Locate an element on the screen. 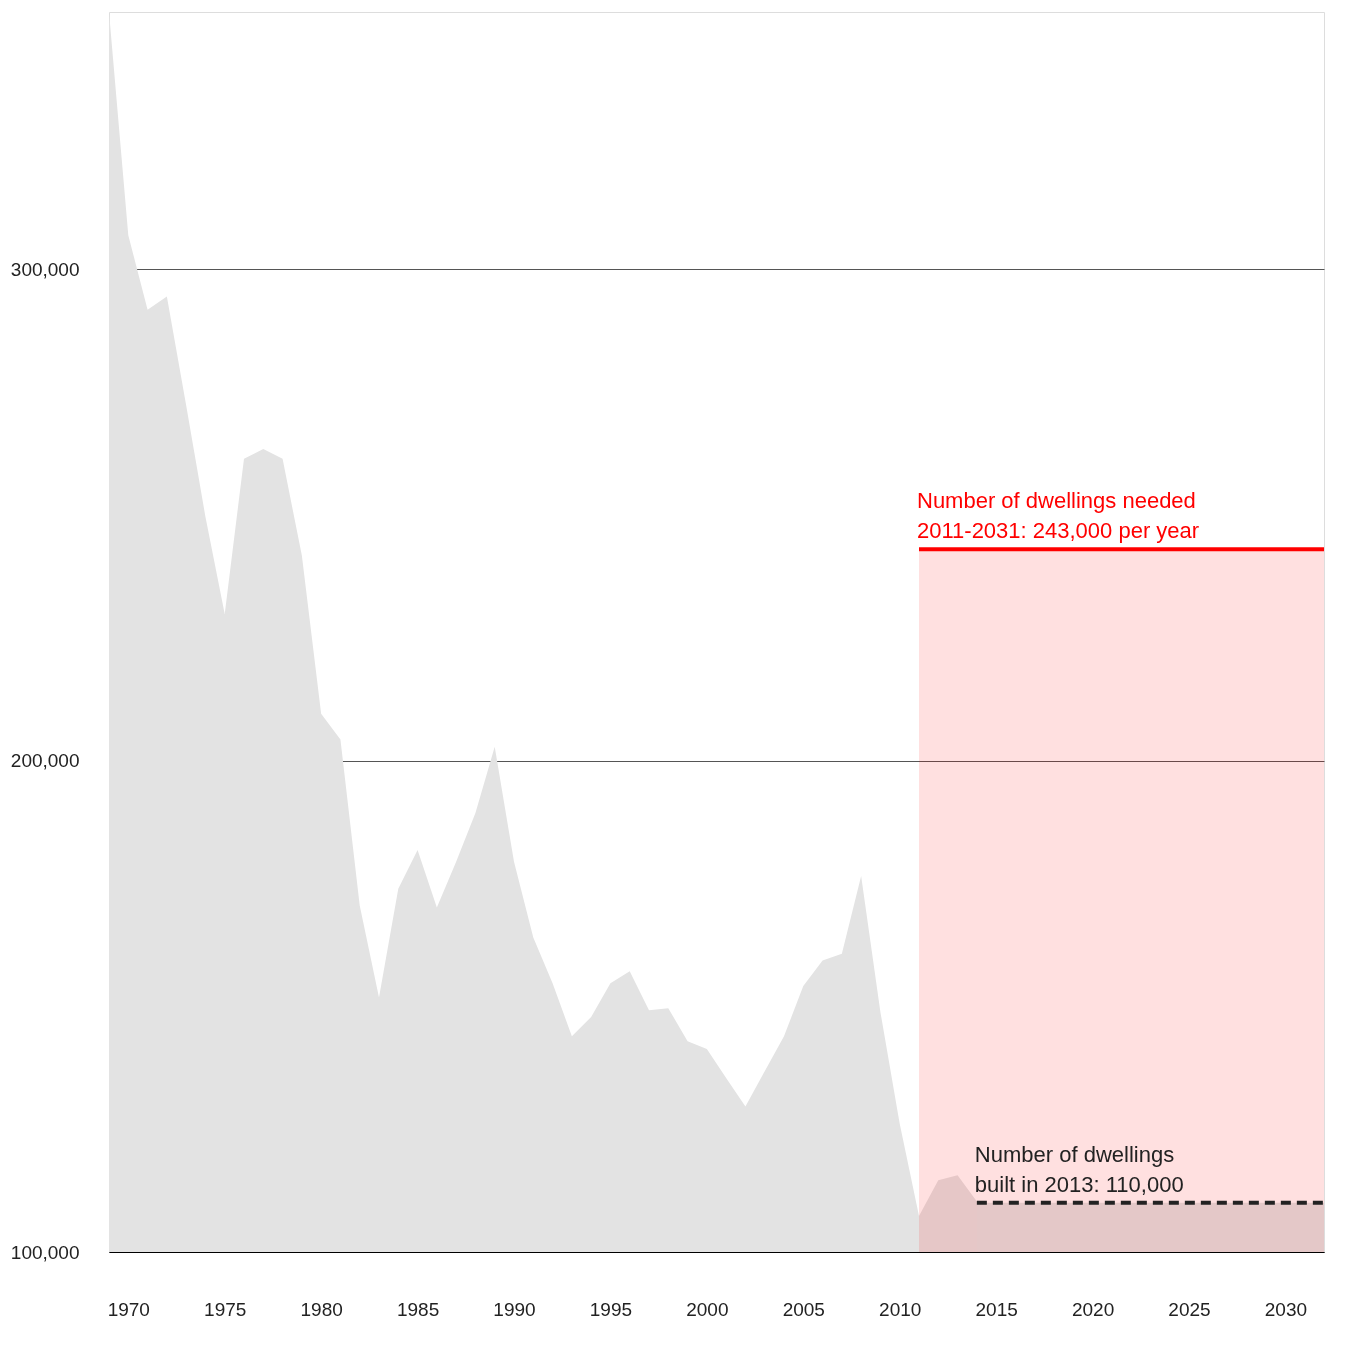 This screenshot has height=1367, width=1357. x-tick-label: 2020 is located at coordinates (1093, 1309).